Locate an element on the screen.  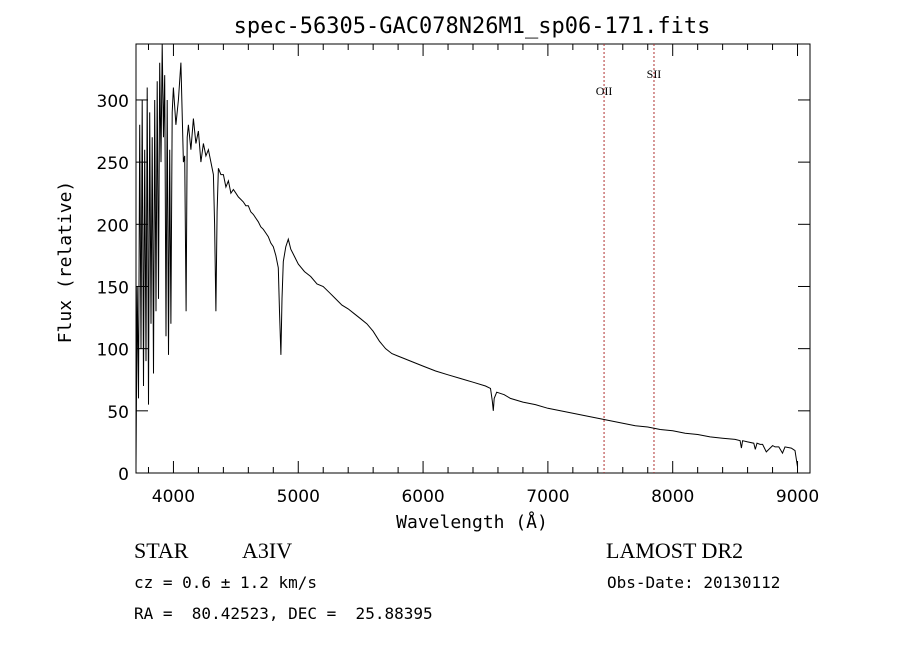
line-markers: OII SII is located at coordinates (629, 258).